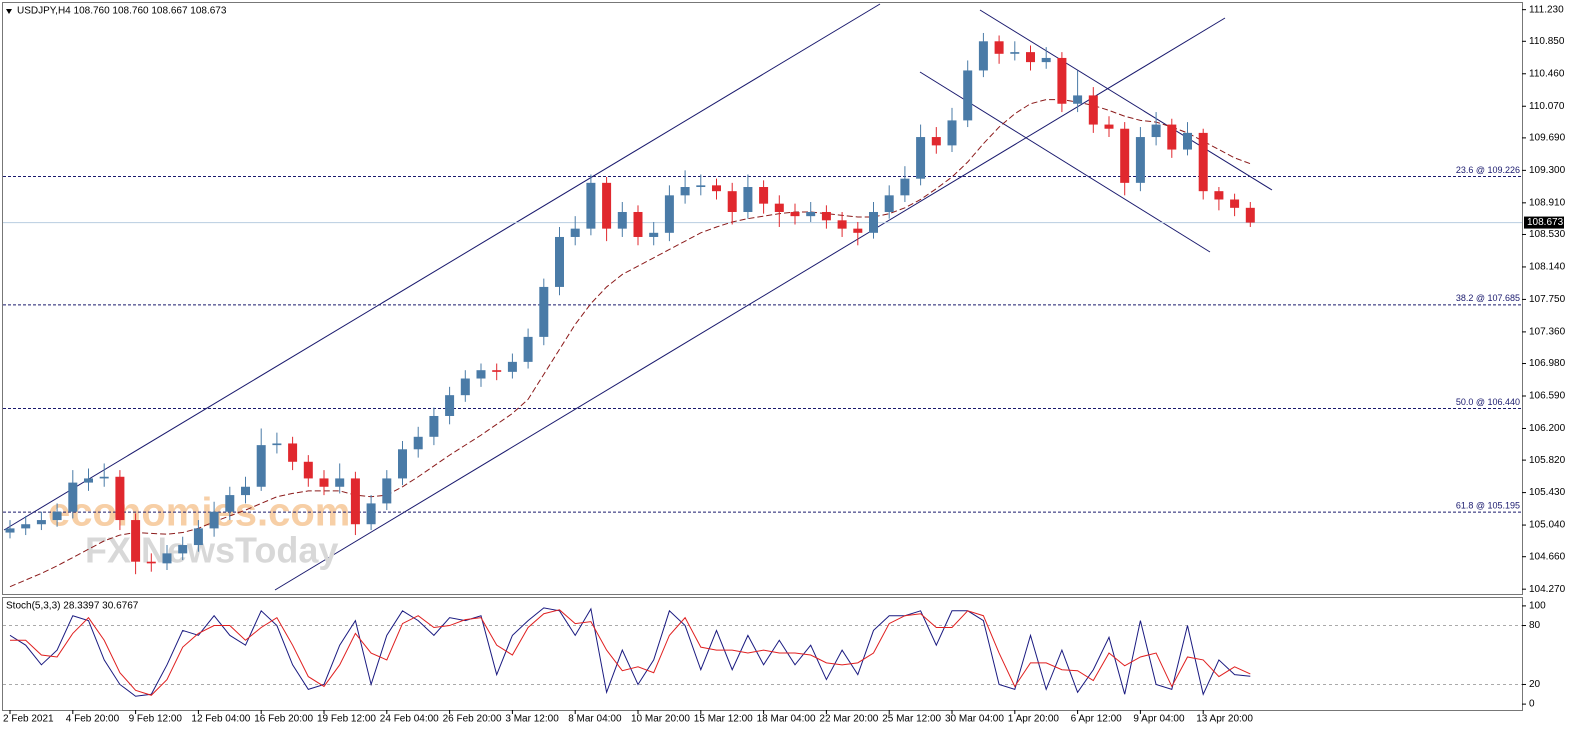 The image size is (1596, 743). I want to click on x-tick-label: 26 Feb 20:00, so click(472, 719).